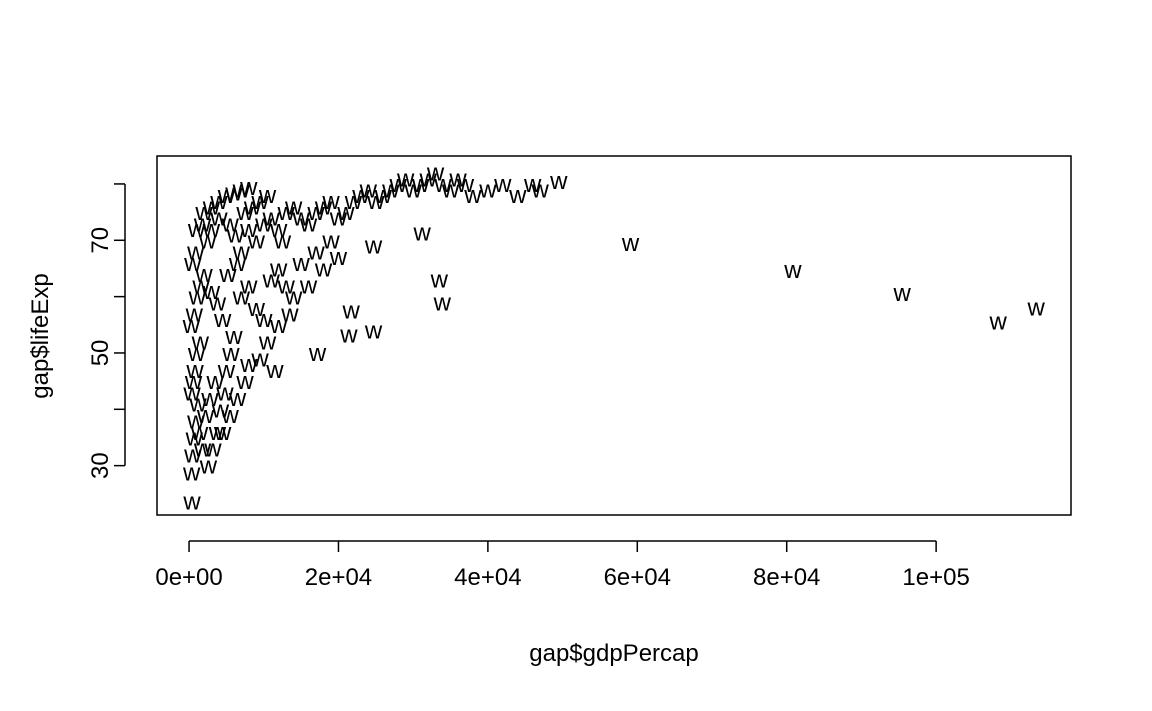  What do you see at coordinates (40, 335) in the screenshot?
I see `y-axis-title: gap$lifeExp` at bounding box center [40, 335].